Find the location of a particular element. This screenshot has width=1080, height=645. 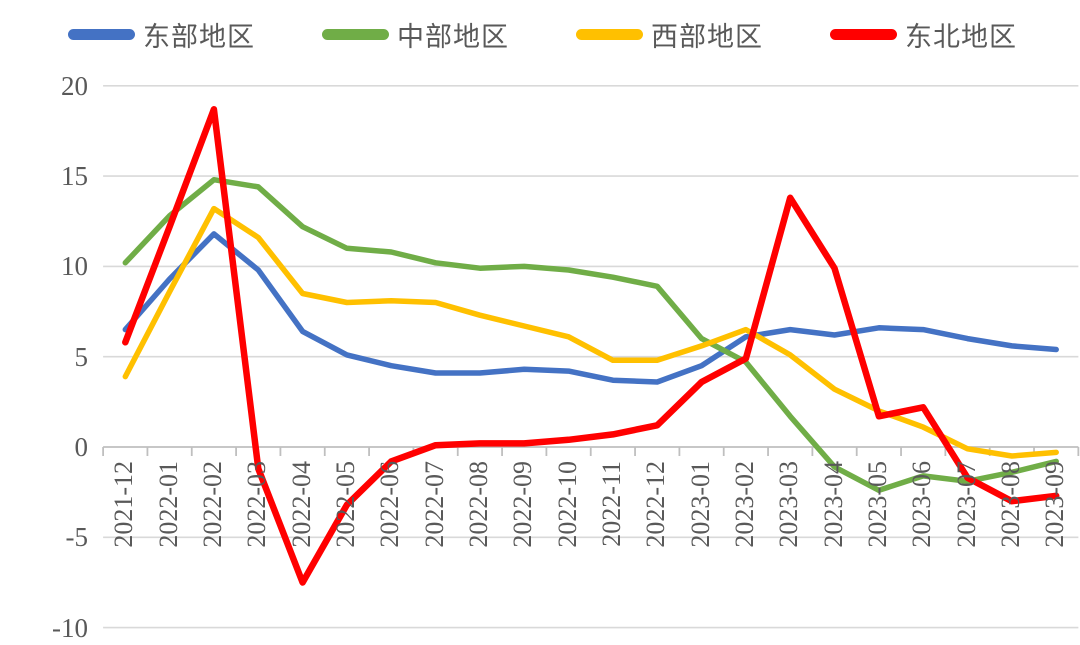

x-tick-label: 2023-09 is located at coordinates (1055, 504).